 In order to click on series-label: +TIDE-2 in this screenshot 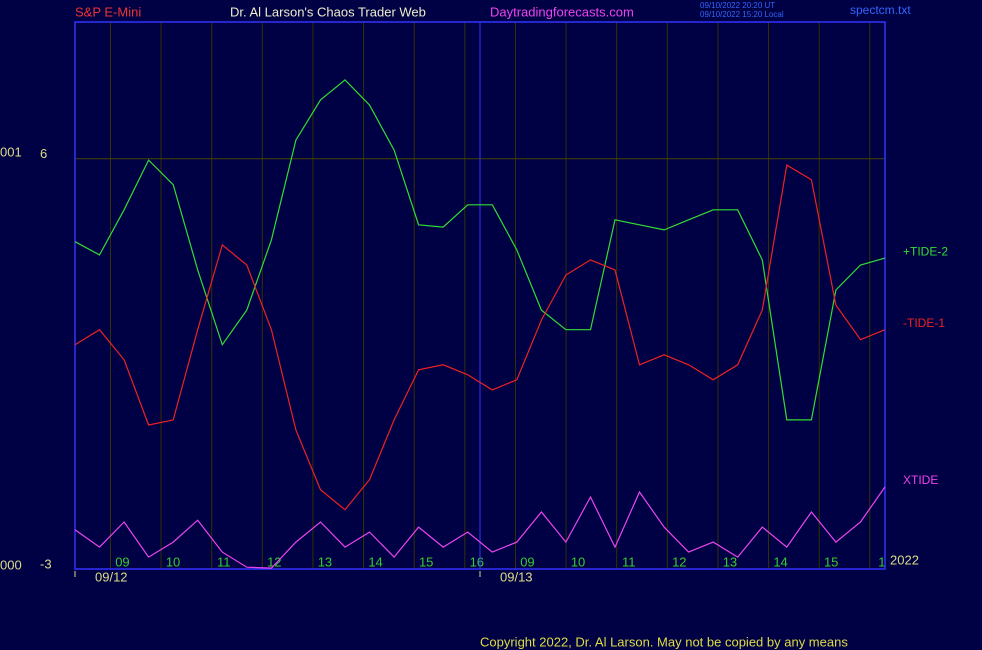, I will do `click(925, 251)`.